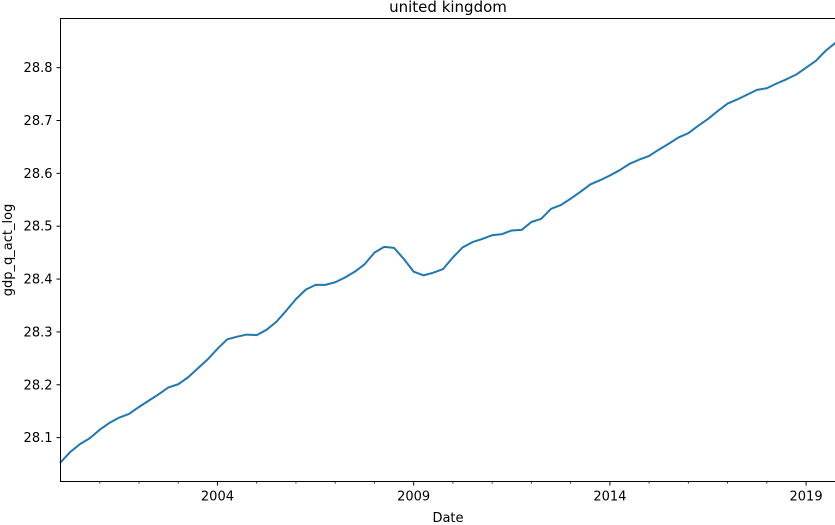 This screenshot has height=525, width=835. What do you see at coordinates (38, 68) in the screenshot?
I see `y-tick-label: 28.8` at bounding box center [38, 68].